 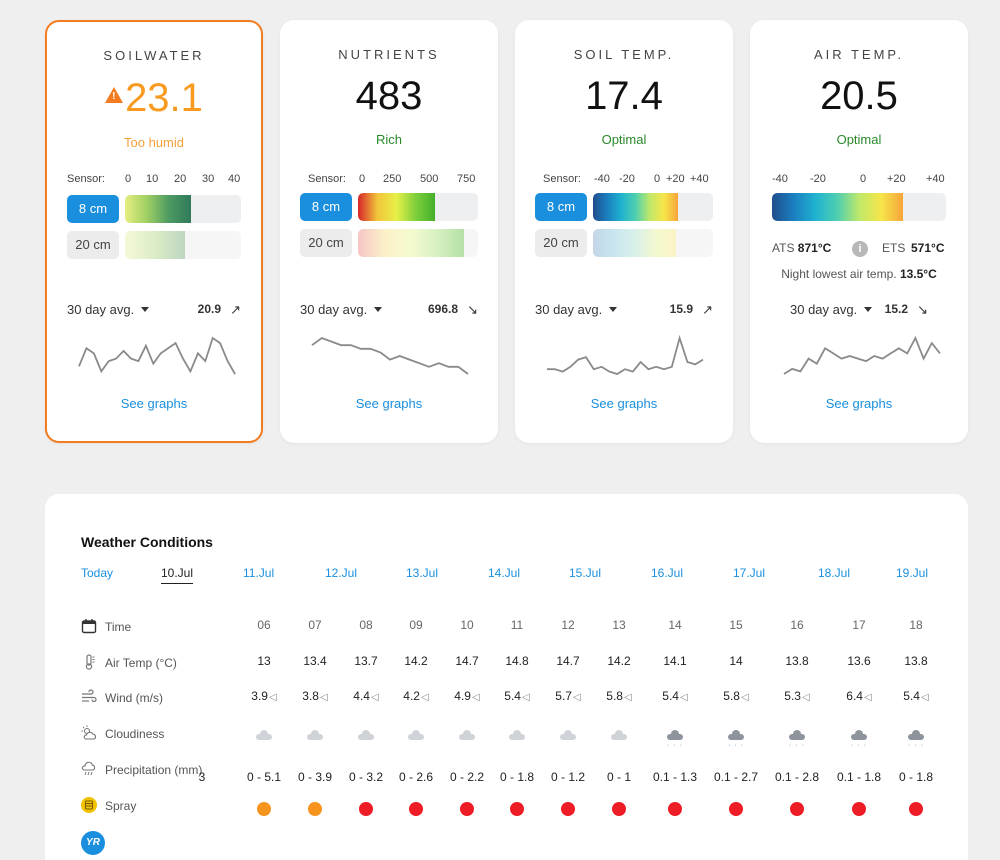 I want to click on trend-up-icon: ↗, so click(x=707, y=309).